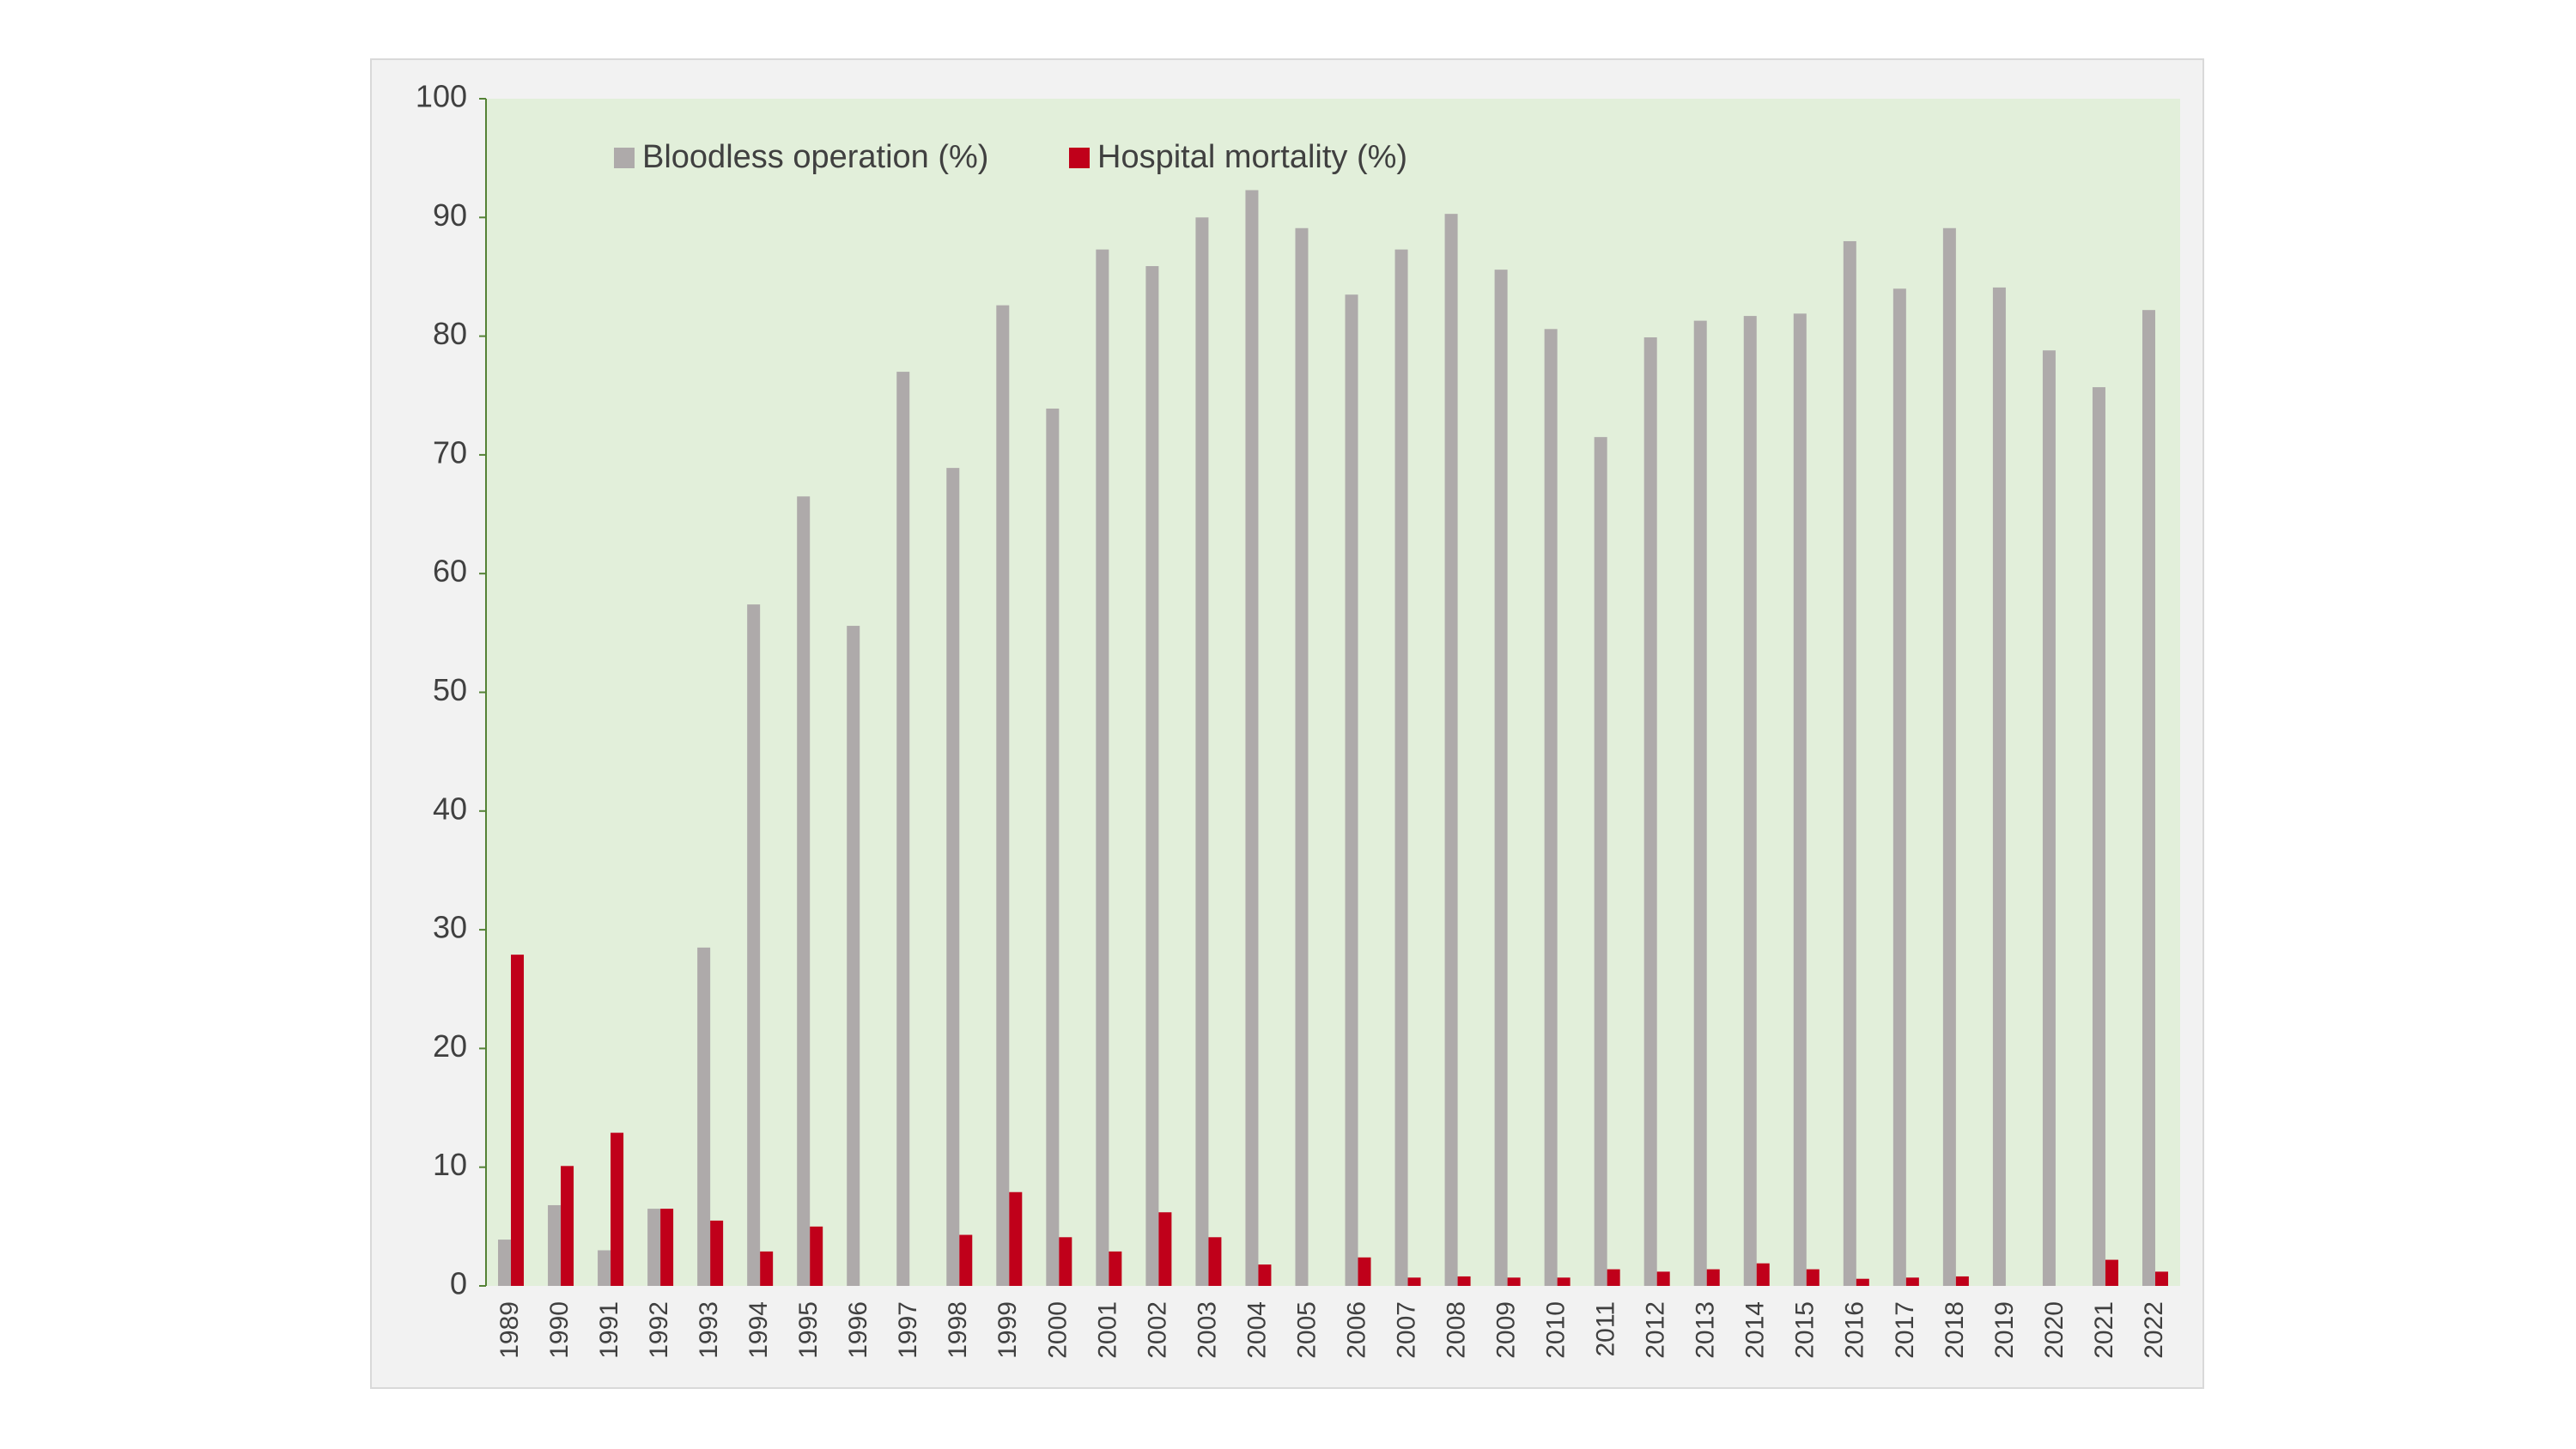 The image size is (2576, 1449). What do you see at coordinates (450, 1164) in the screenshot?
I see `y-tick-label: 10` at bounding box center [450, 1164].